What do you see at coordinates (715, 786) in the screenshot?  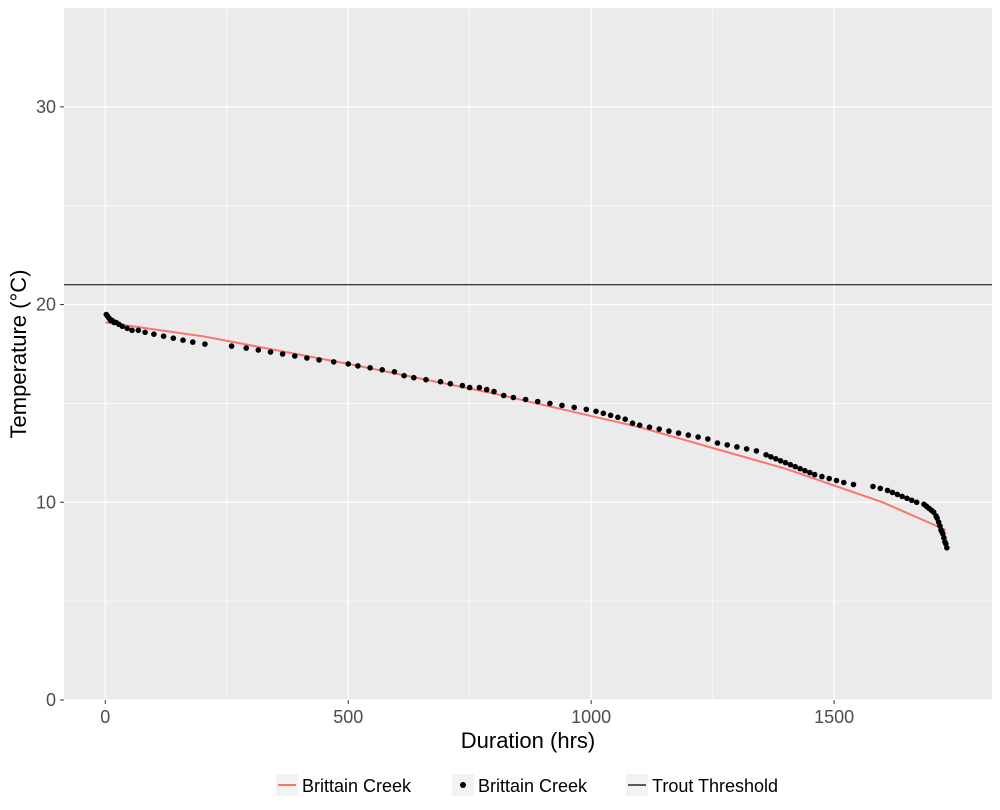 I see `legend-label: Trout Threshold` at bounding box center [715, 786].